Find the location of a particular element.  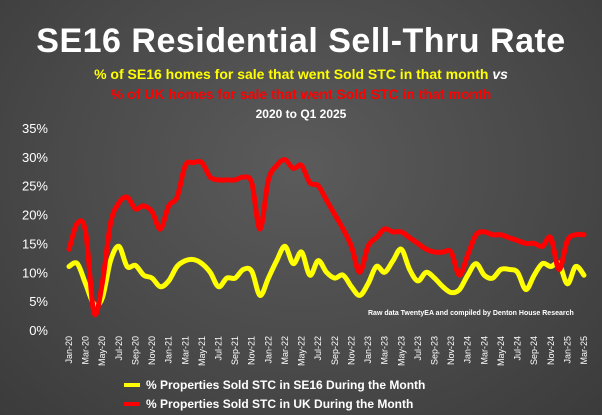

x-tick-label: Mar-20 is located at coordinates (86, 350).